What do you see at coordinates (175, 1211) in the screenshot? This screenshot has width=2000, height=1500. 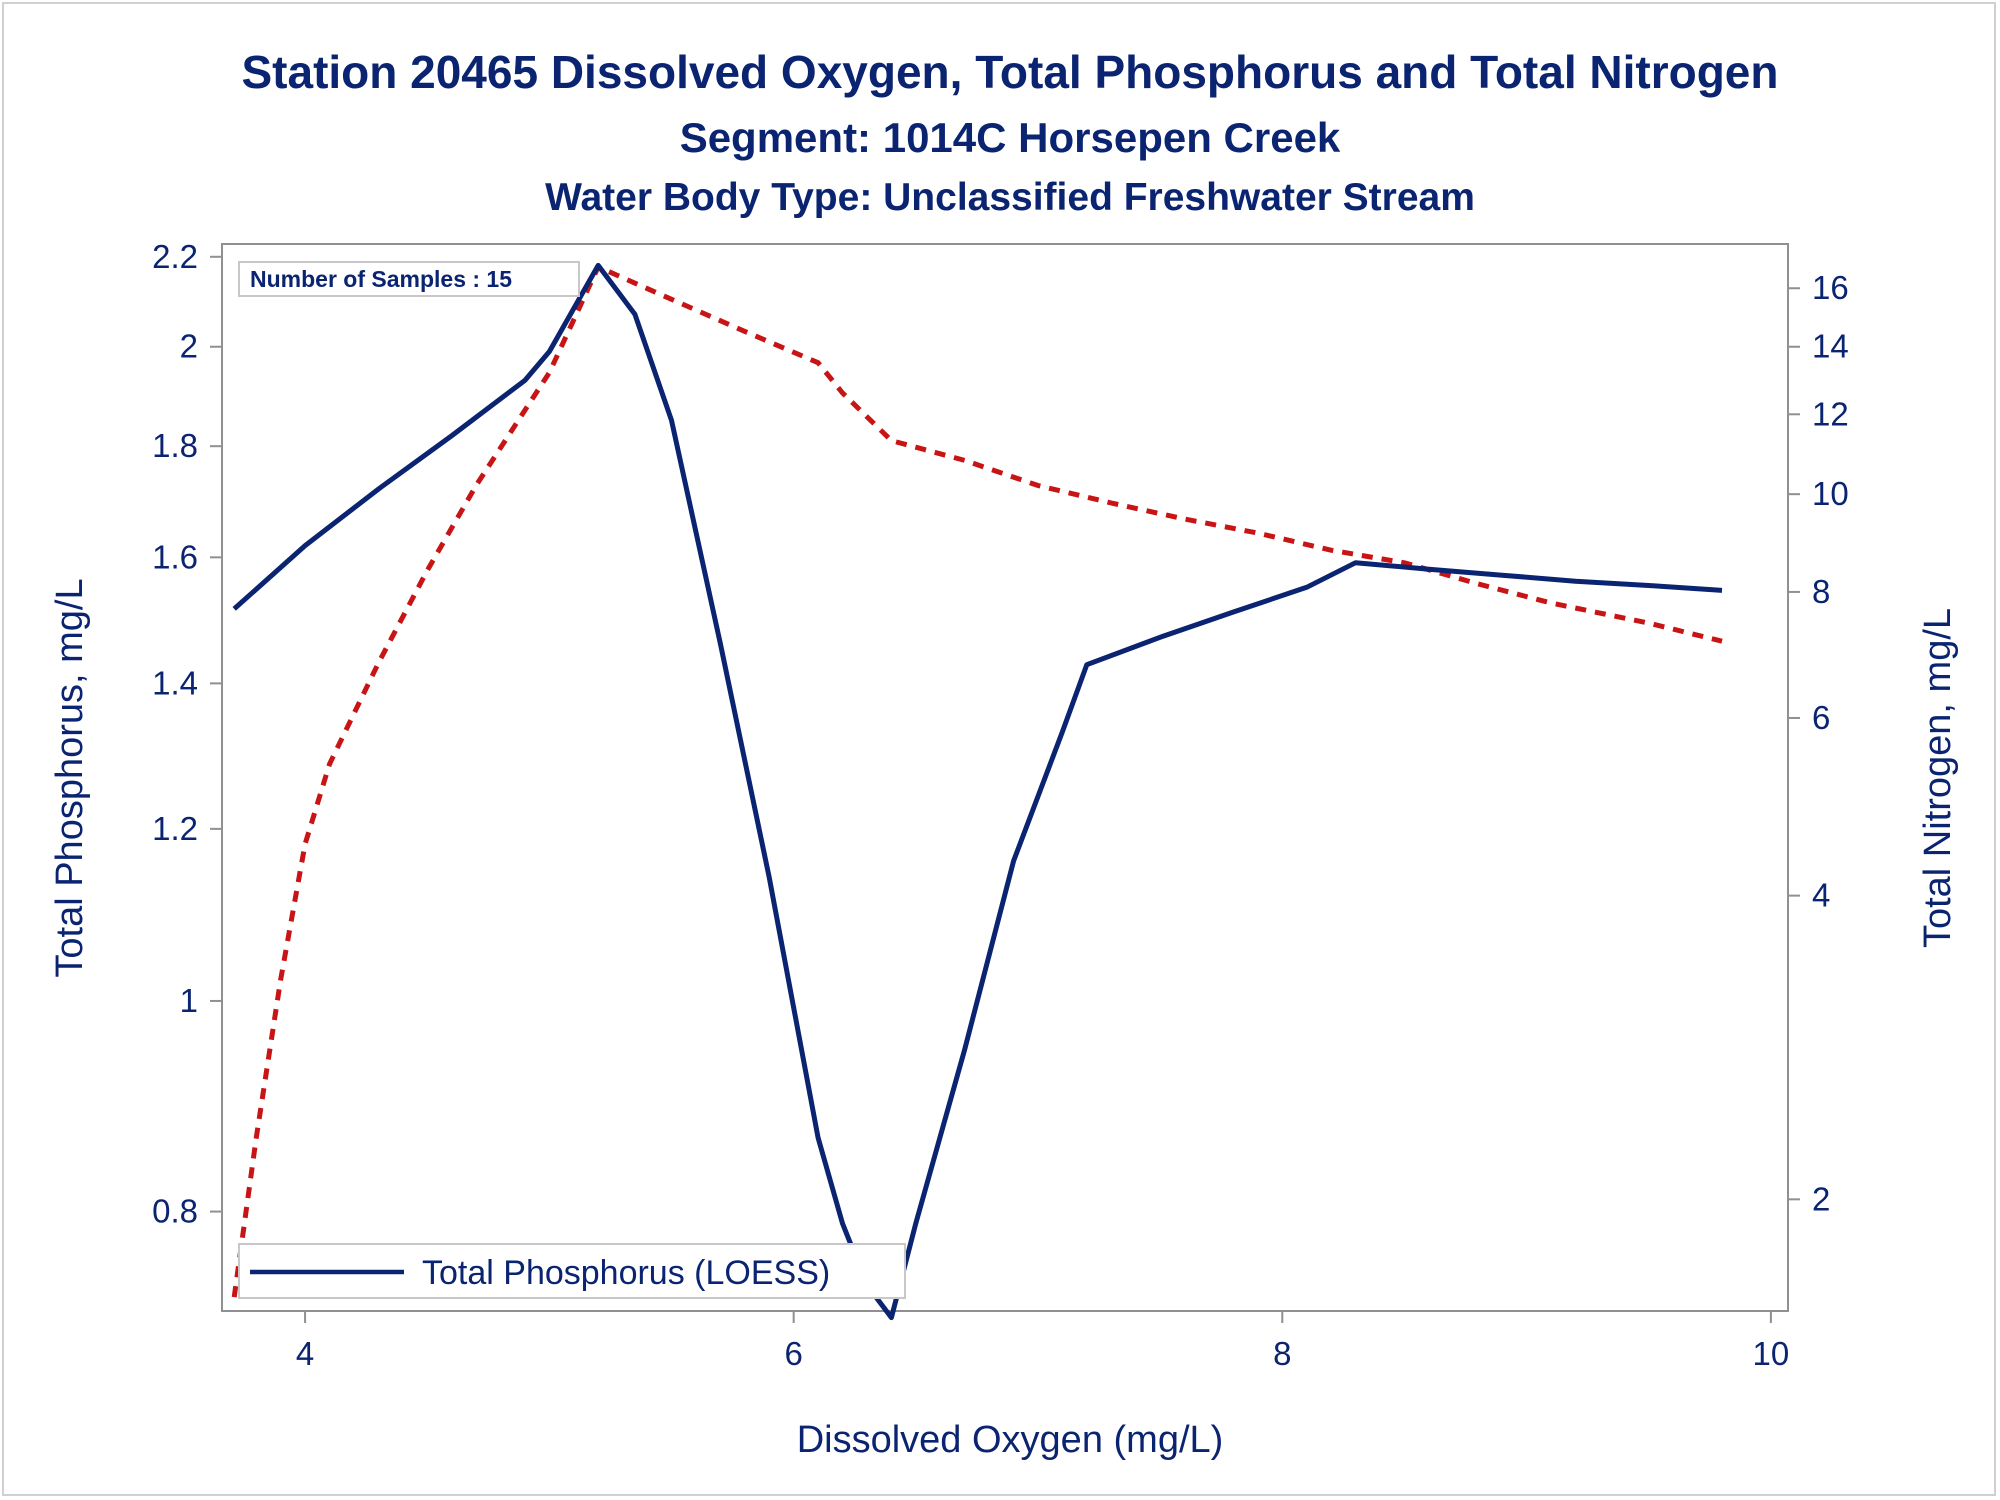 I see `y-left-tick-label: 0.8` at bounding box center [175, 1211].